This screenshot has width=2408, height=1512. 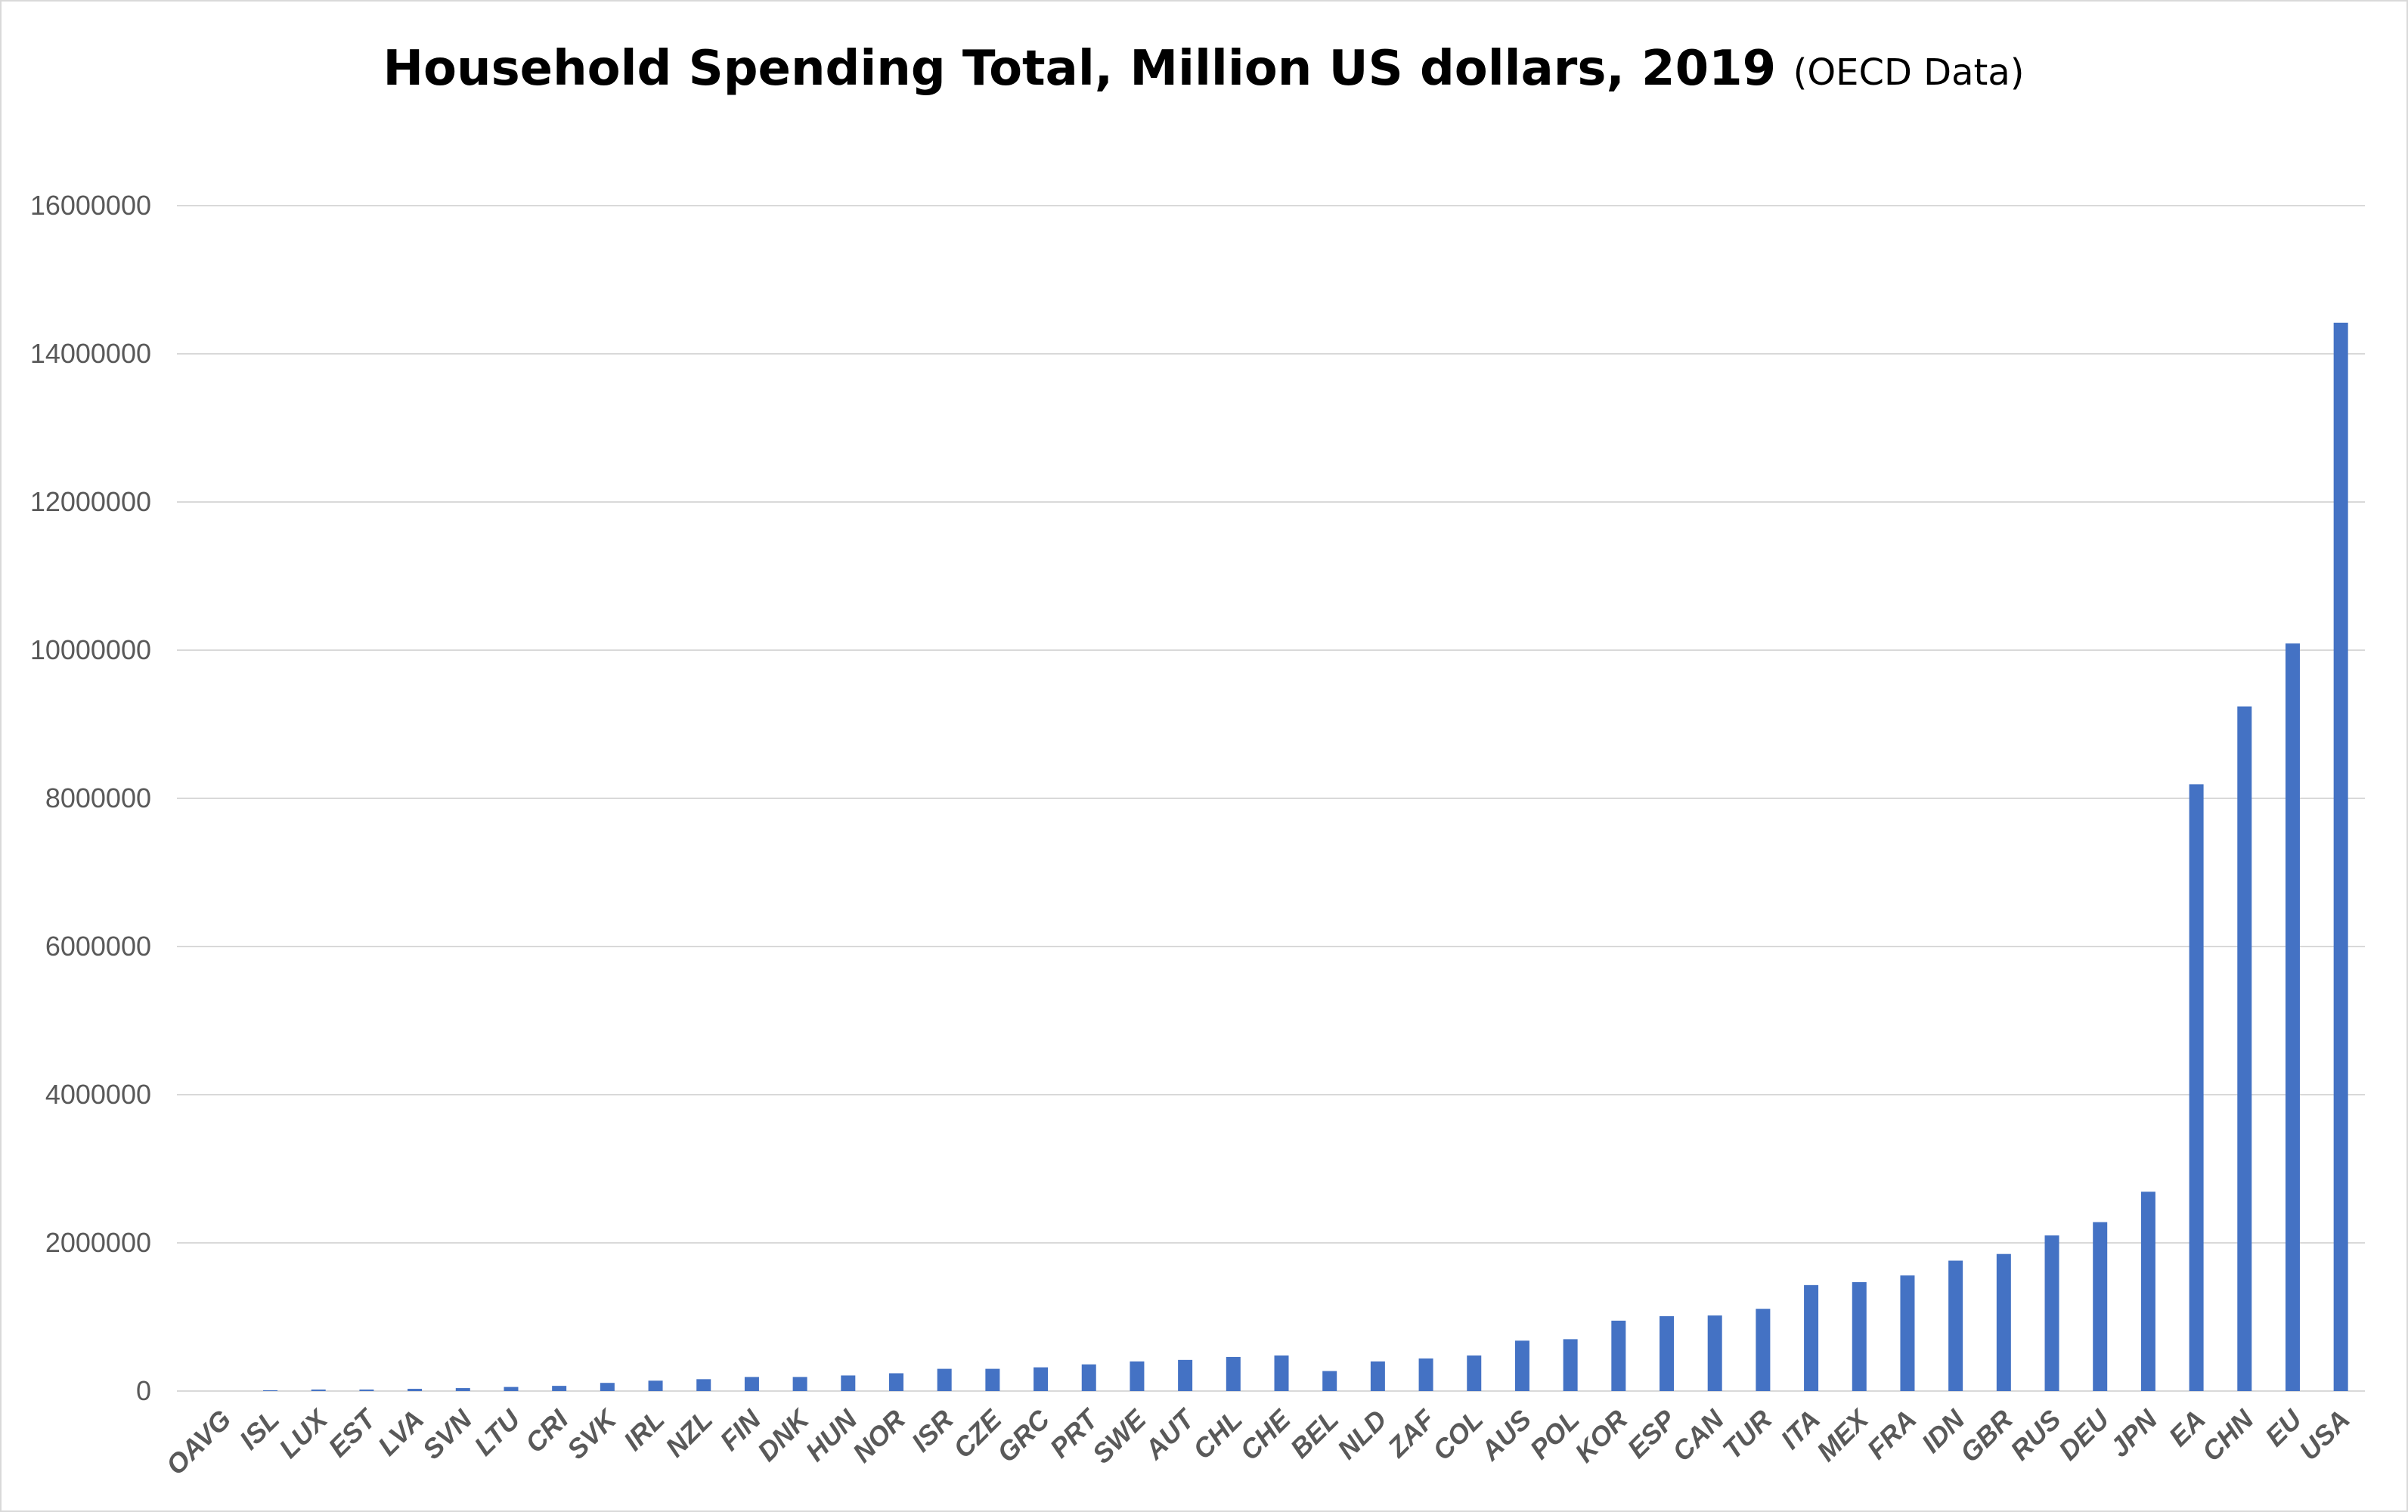 I want to click on x-tick-label: TUR, so click(x=1746, y=1434).